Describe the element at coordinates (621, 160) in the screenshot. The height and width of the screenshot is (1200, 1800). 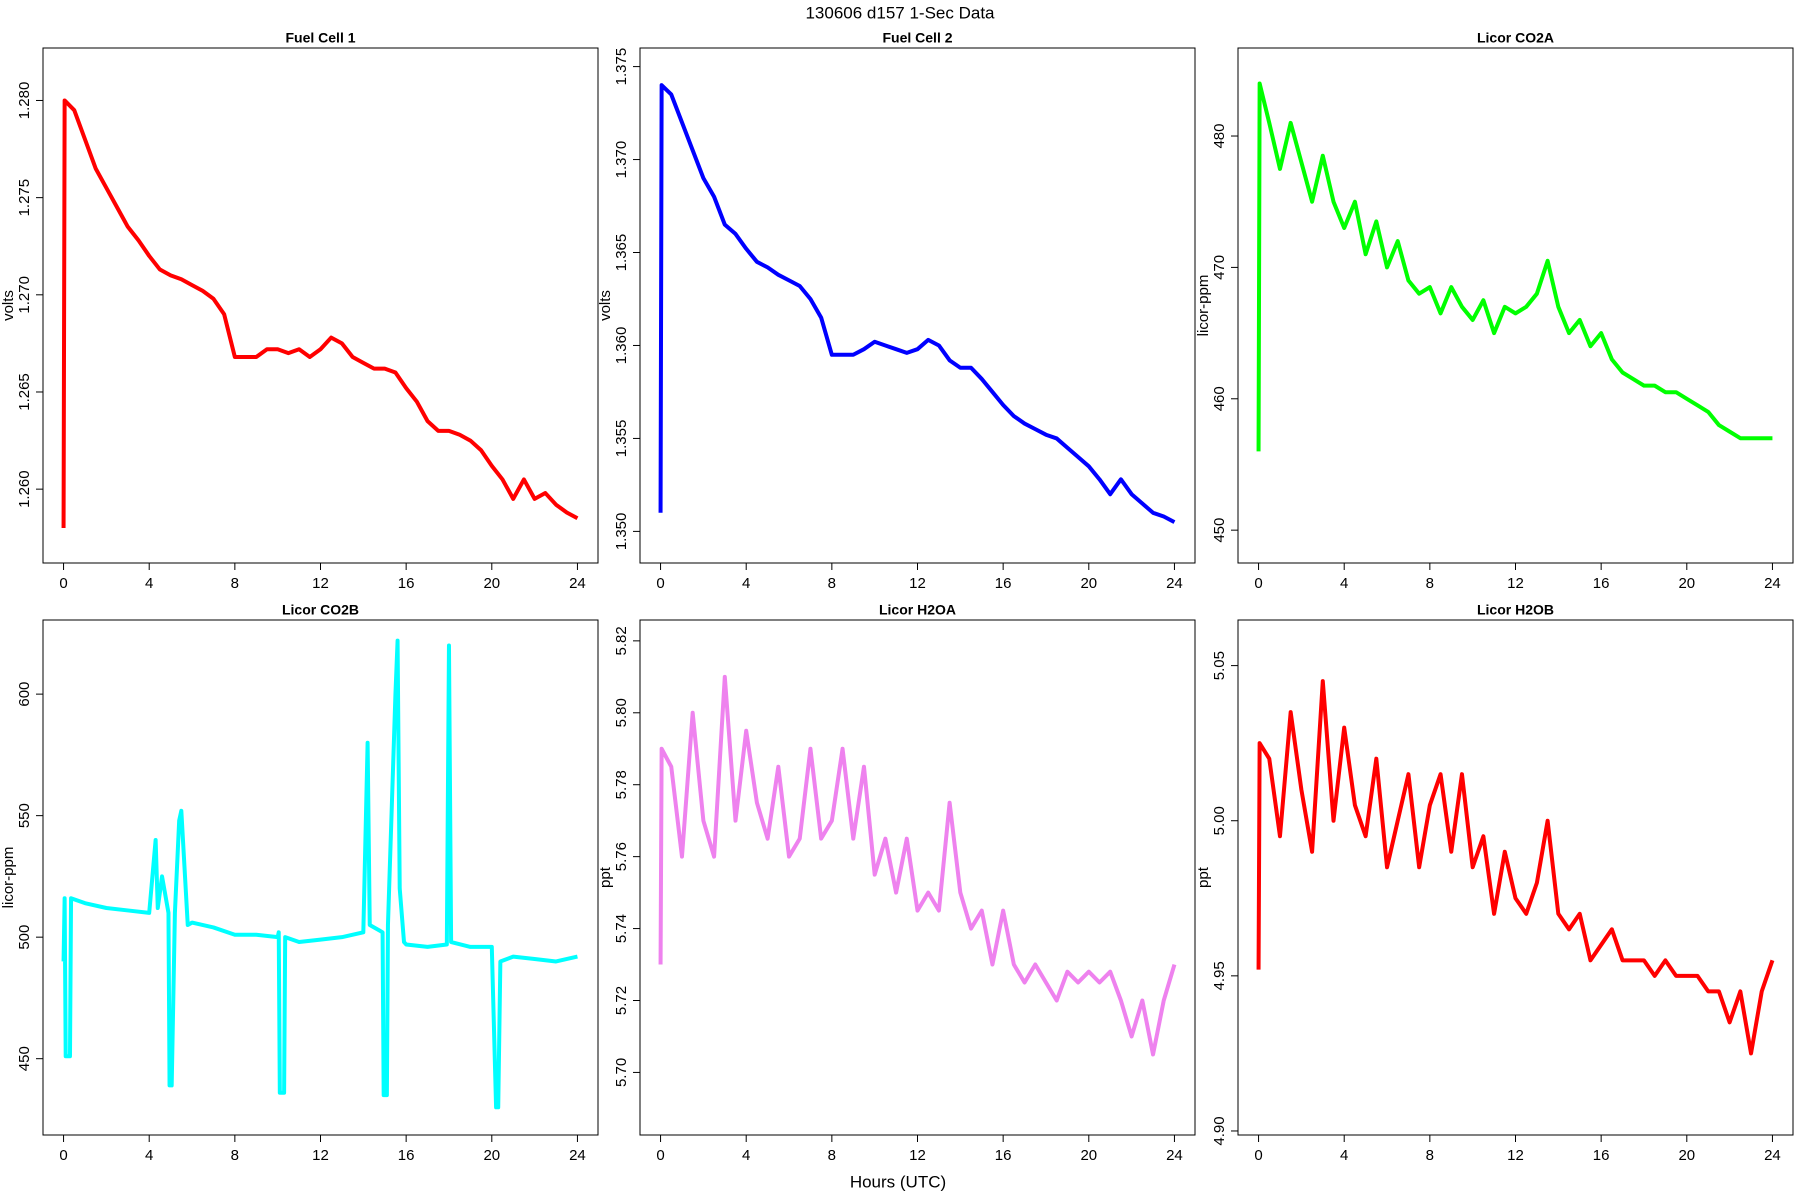
I see `y-tick-label: 1.370` at that location.